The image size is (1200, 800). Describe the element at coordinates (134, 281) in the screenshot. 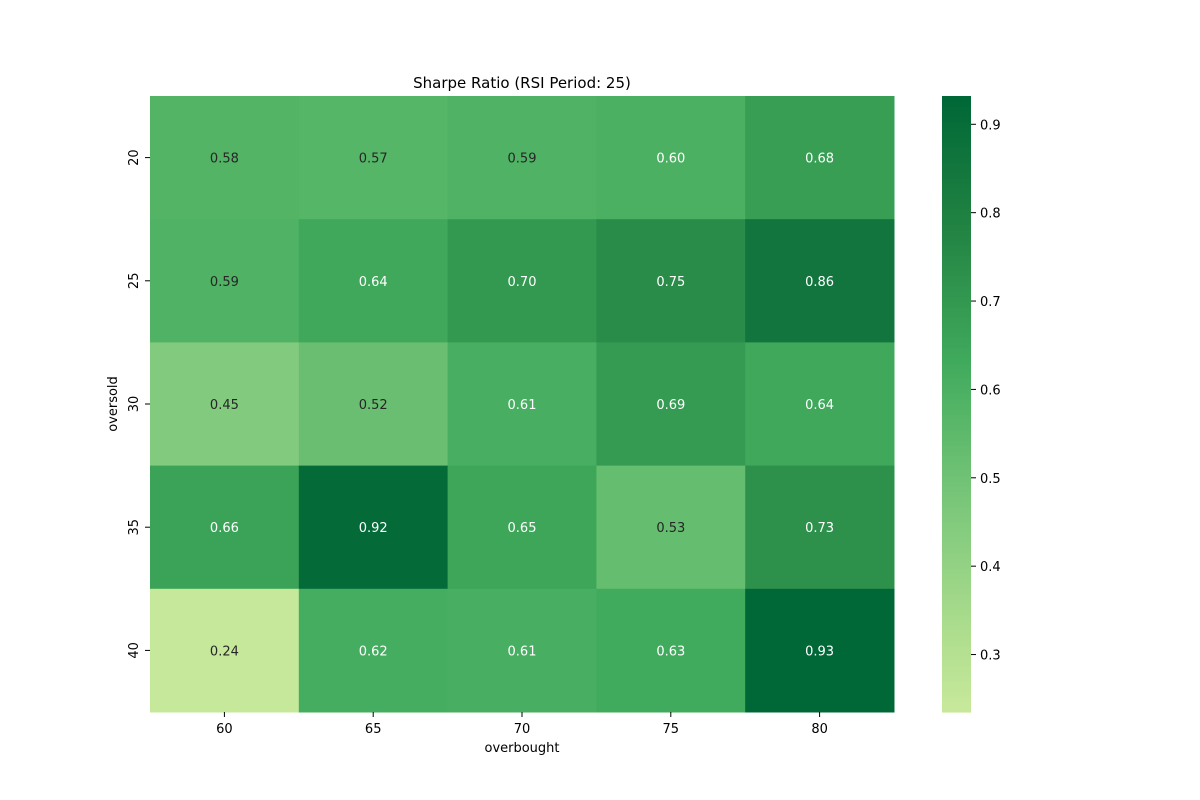

I see `y-tick-label: 25` at that location.